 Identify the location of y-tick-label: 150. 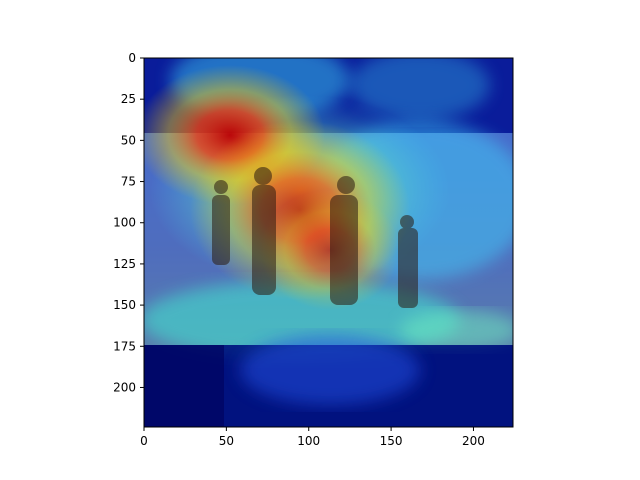
(124, 305).